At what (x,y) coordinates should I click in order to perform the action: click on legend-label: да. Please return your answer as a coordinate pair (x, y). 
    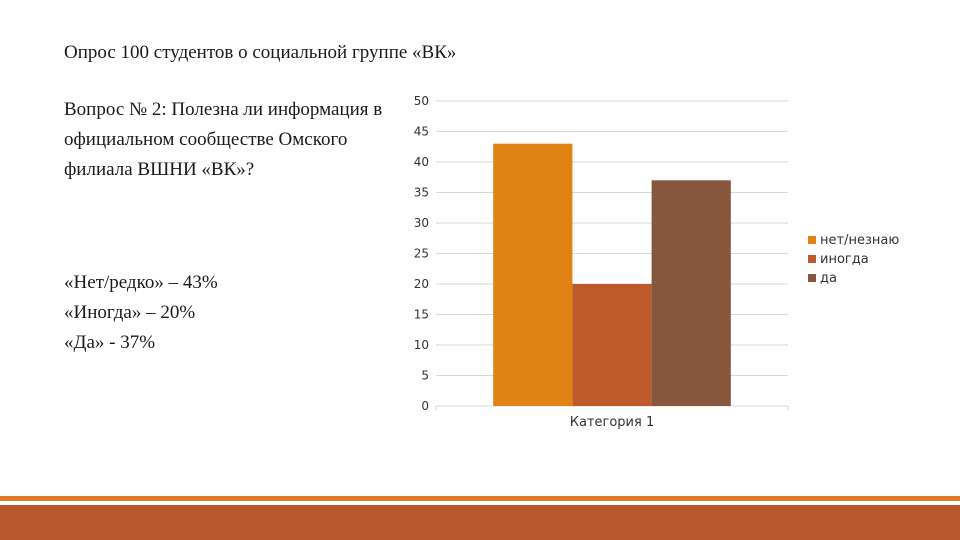
    Looking at the image, I should click on (828, 278).